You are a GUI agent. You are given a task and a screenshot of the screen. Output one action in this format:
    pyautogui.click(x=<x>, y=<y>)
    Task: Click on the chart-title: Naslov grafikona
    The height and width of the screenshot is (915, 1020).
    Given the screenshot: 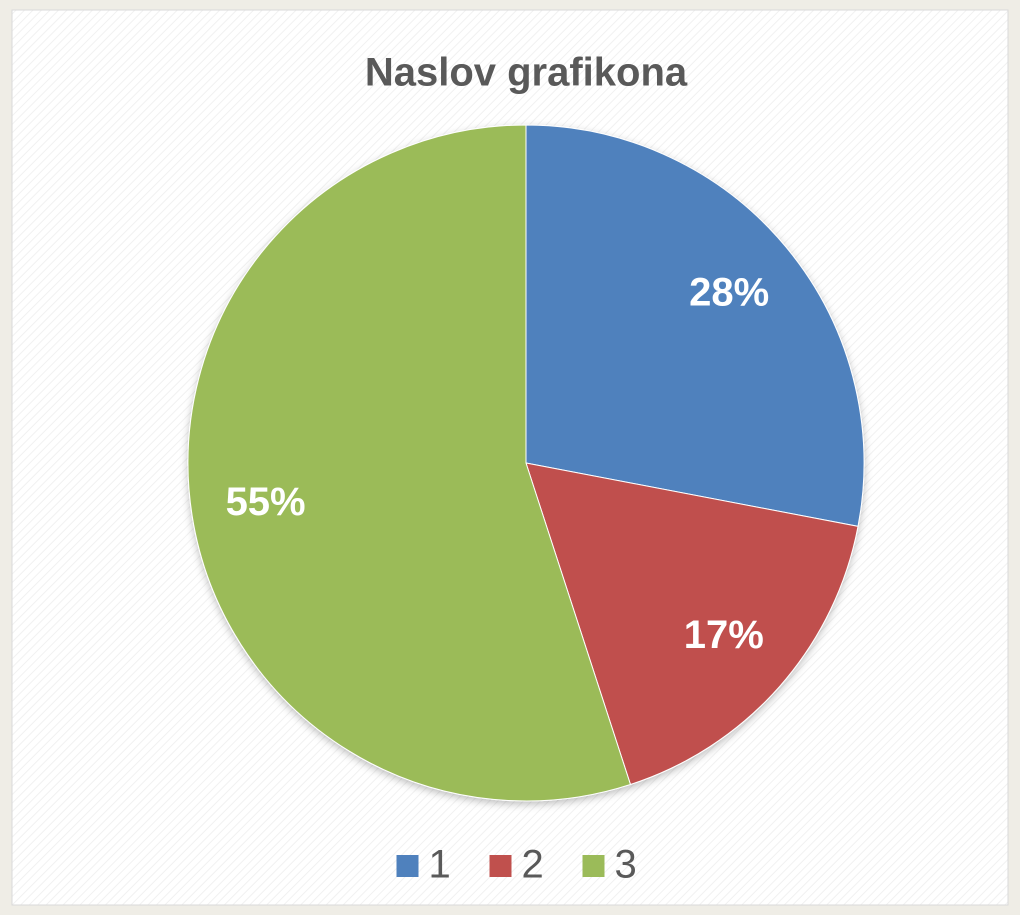 What is the action you would take?
    pyautogui.click(x=526, y=73)
    